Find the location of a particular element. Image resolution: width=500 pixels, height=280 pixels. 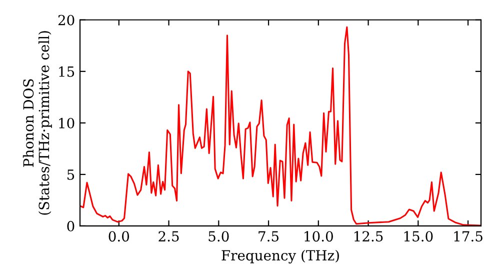

y-axis-title: Phonon DOS (States/THz·primitive cell) is located at coordinates (37, 123).